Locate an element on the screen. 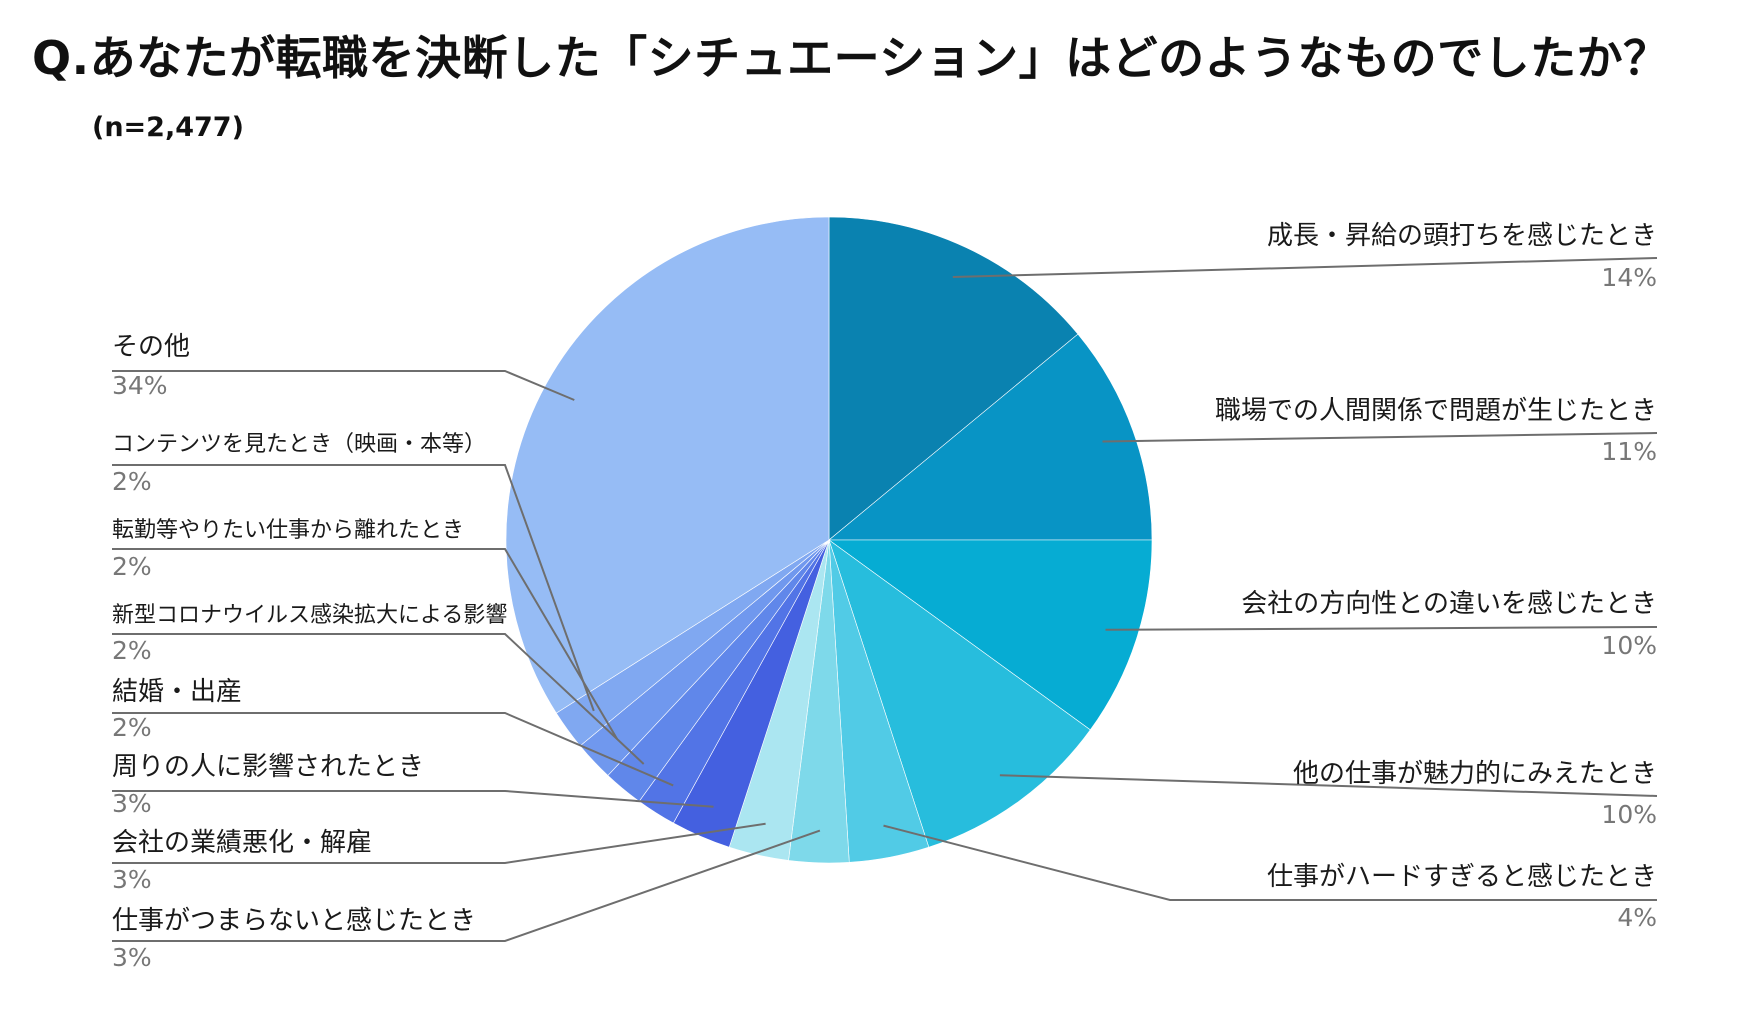 The width and height of the screenshot is (1758, 1016). slice-label: 仕事がハードすぎると感じたとき is located at coordinates (1462, 877).